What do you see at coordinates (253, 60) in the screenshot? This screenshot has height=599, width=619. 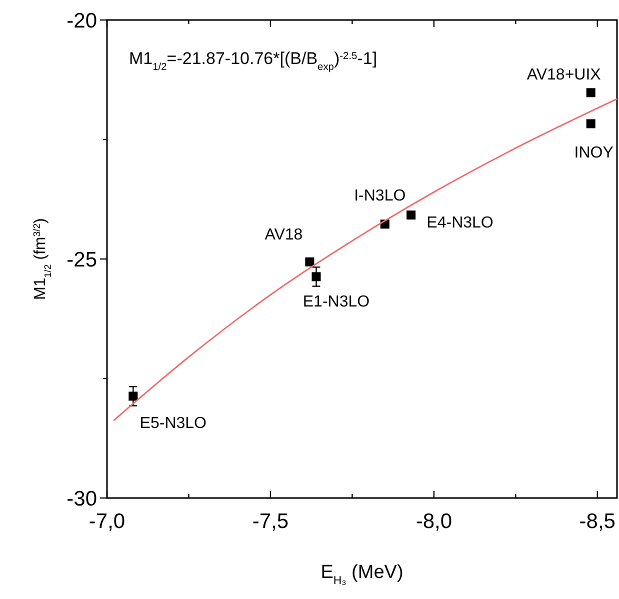 I see `annotation: M1$_{1/2}$=-21.87-10.76*[(B/B$_{exp}$)$^{-2.5}$-1]` at bounding box center [253, 60].